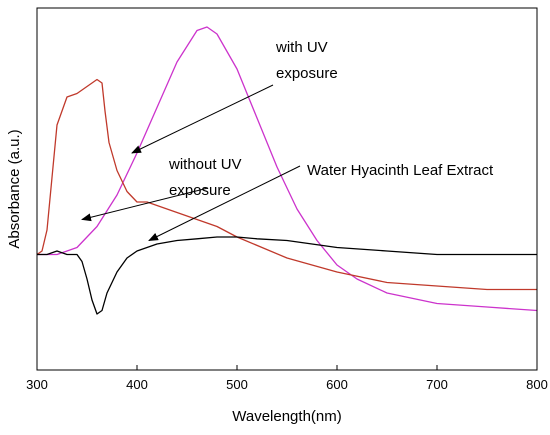 This screenshot has width=550, height=435. What do you see at coordinates (205, 164) in the screenshot?
I see `annotation-1-line-0: without UV` at bounding box center [205, 164].